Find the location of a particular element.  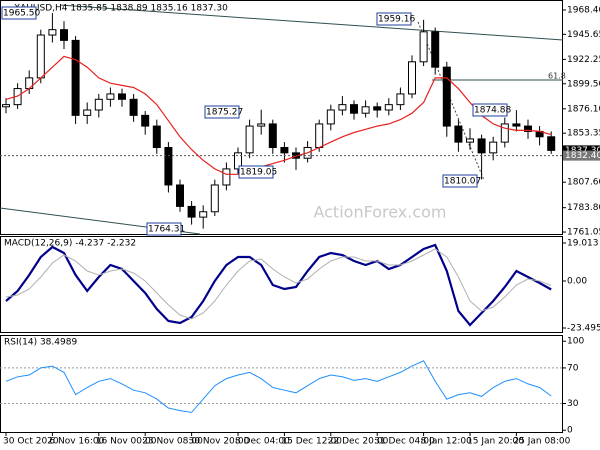

y-tick-label: 1807.60 is located at coordinates (583, 183).